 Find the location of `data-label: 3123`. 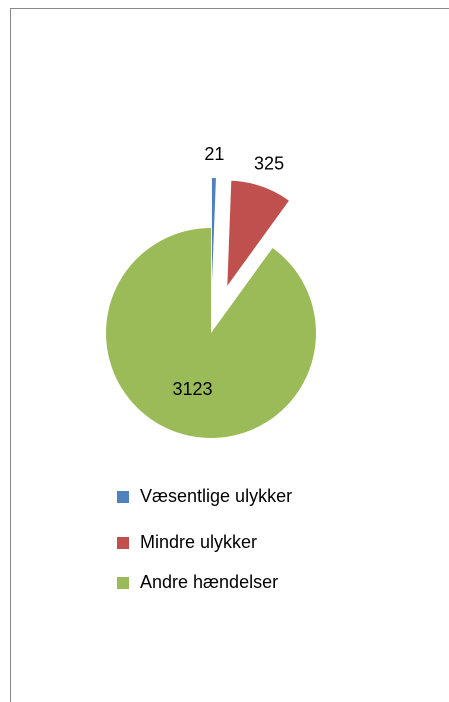

data-label: 3123 is located at coordinates (192, 389).